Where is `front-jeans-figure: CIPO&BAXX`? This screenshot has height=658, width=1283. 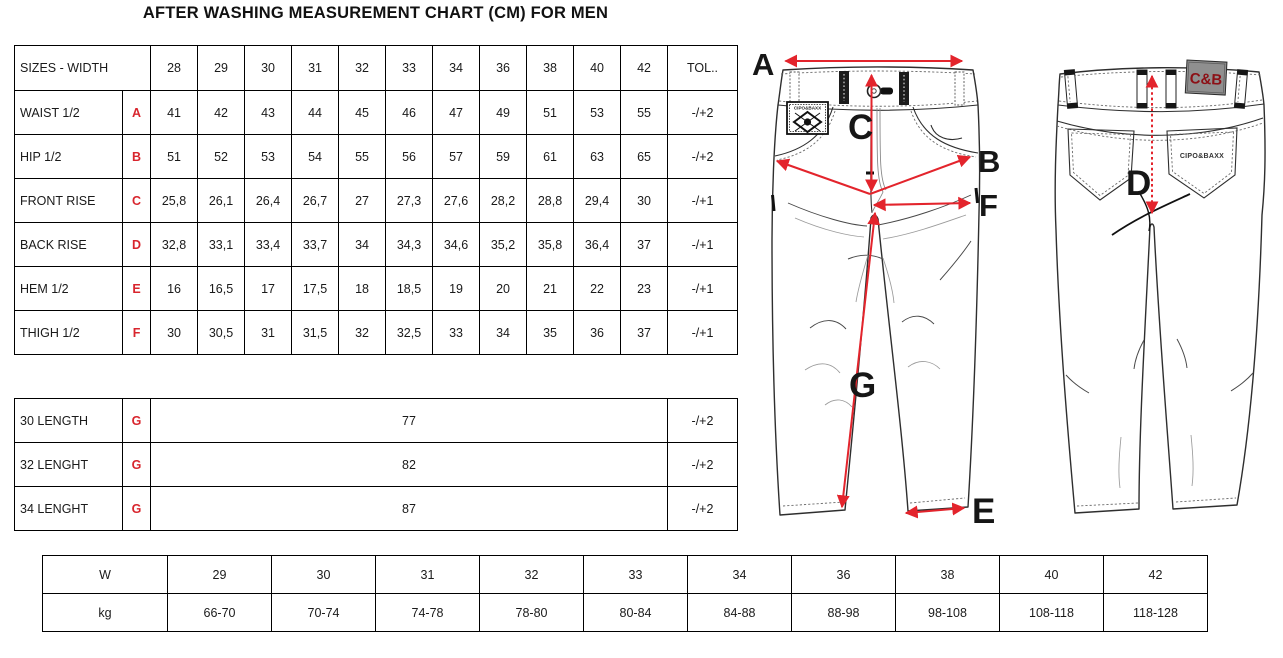
front-jeans-figure: CIPO&BAXX is located at coordinates (876, 289).